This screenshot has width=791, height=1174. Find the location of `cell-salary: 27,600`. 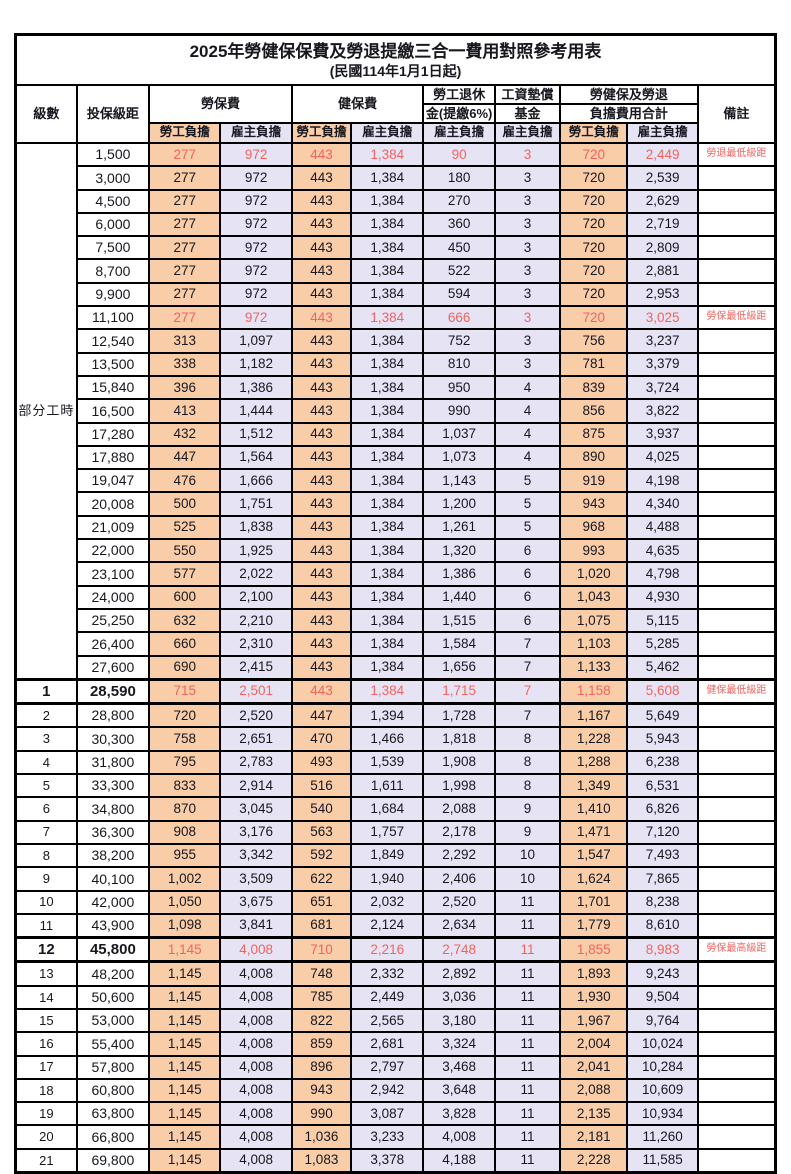

cell-salary: 27,600 is located at coordinates (113, 667).